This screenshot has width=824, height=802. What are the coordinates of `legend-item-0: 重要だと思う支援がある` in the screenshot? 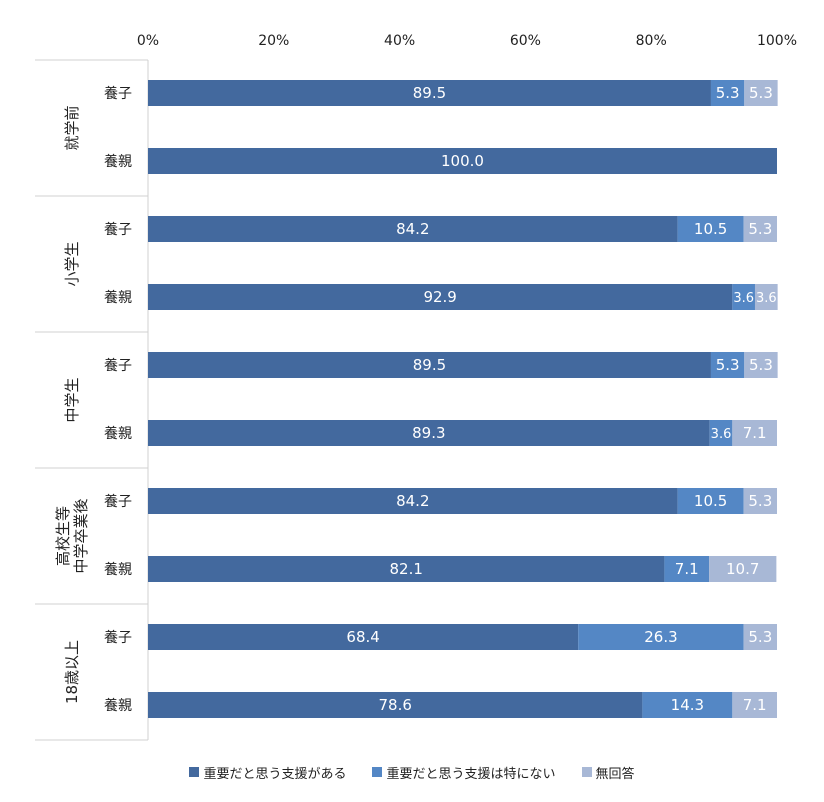 It's located at (267, 772).